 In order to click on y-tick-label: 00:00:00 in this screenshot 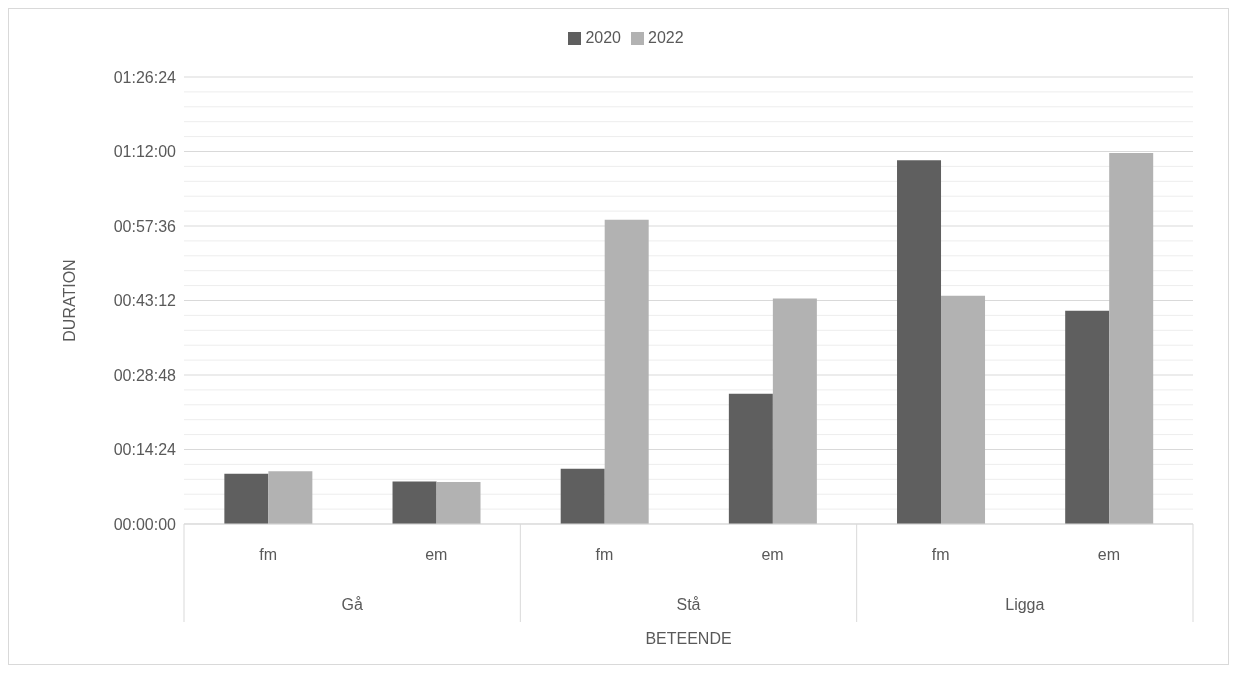, I will do `click(145, 524)`.